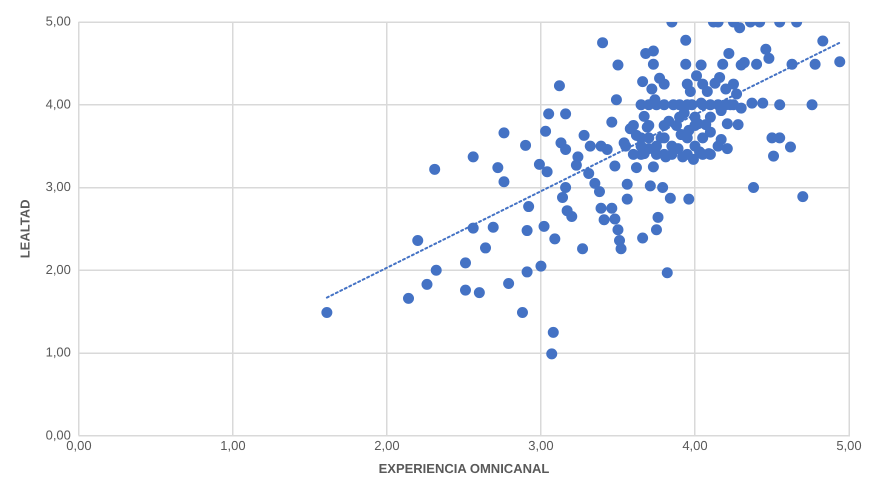 The width and height of the screenshot is (871, 495). I want to click on x-tick-label: 5,00, so click(849, 446).